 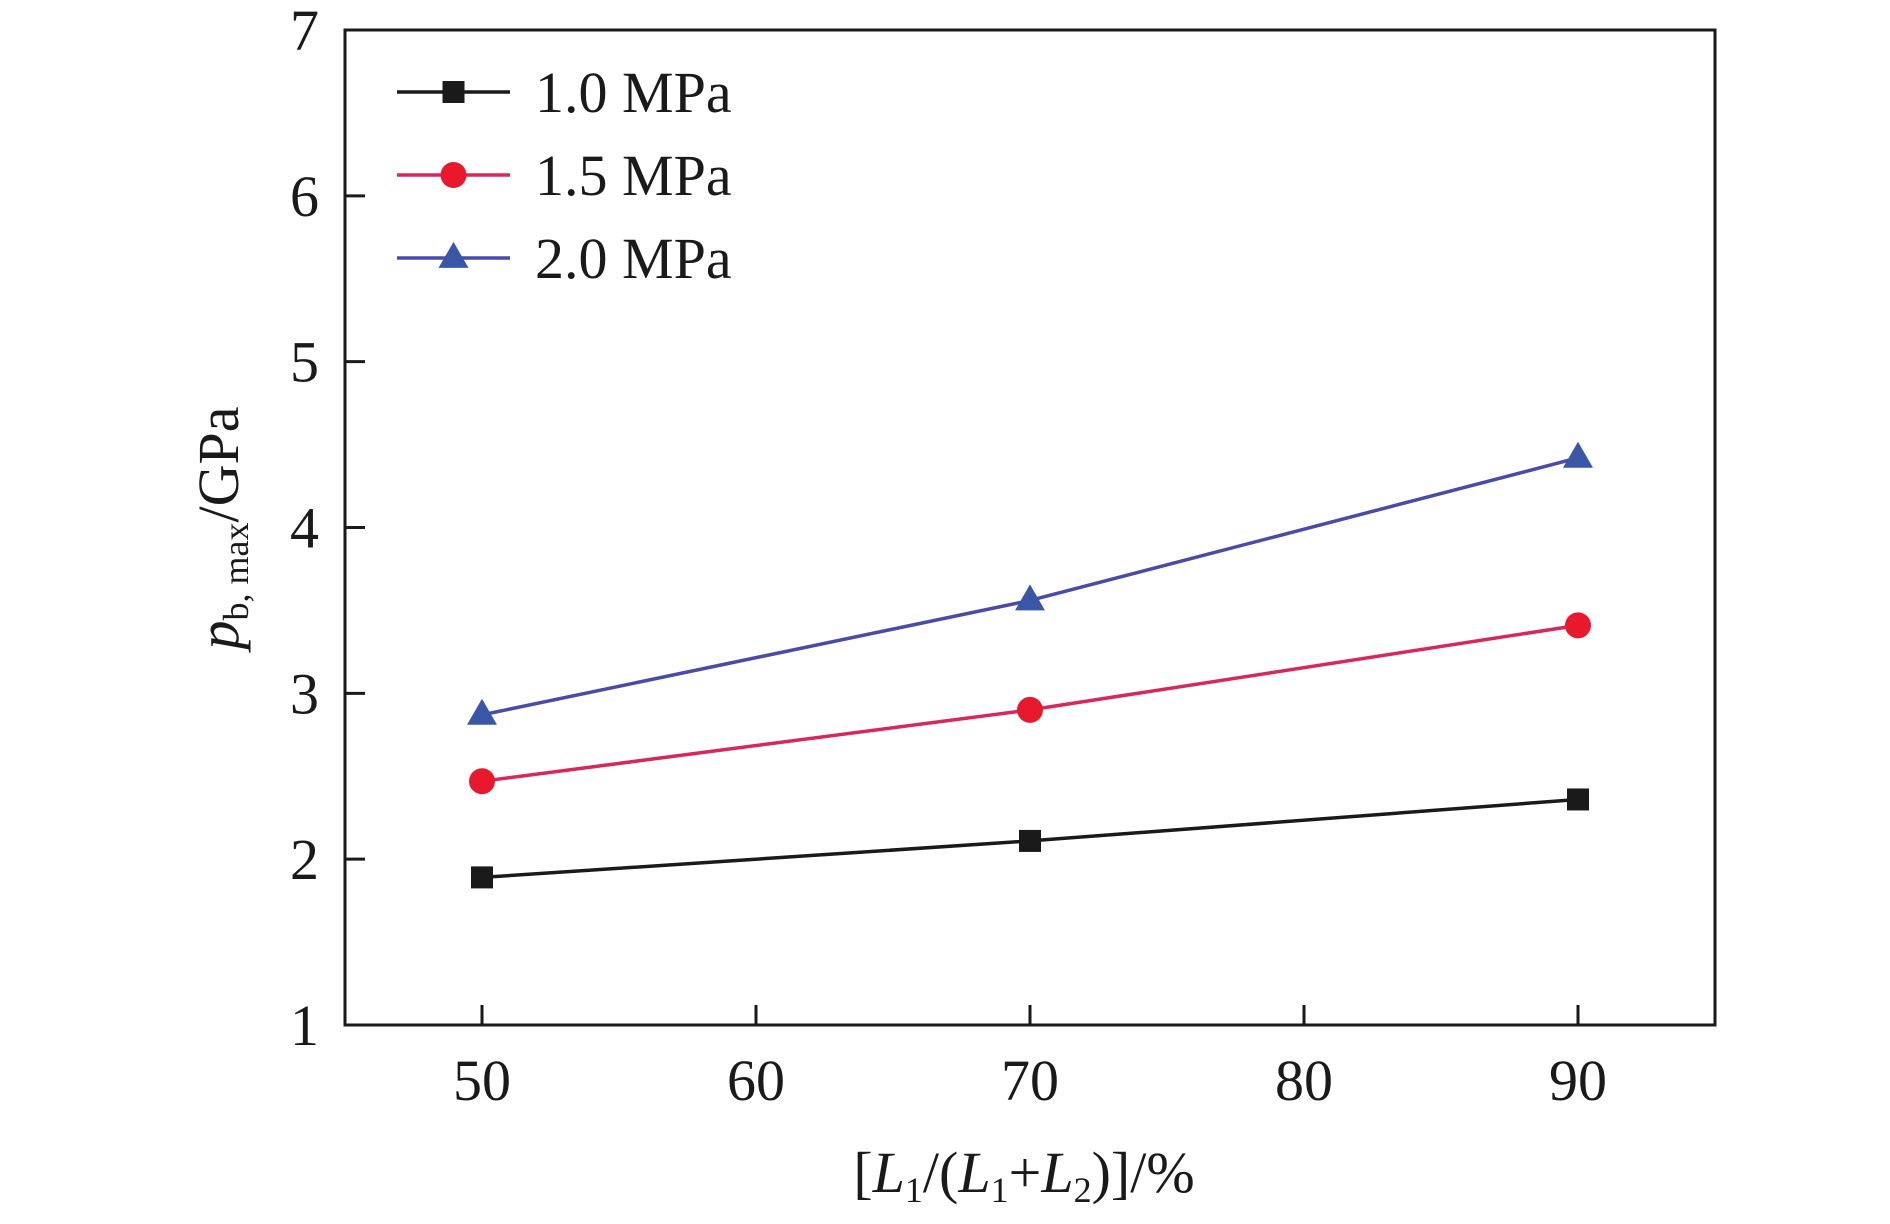 I want to click on legend-item: 2.0 MPa, so click(x=564, y=258).